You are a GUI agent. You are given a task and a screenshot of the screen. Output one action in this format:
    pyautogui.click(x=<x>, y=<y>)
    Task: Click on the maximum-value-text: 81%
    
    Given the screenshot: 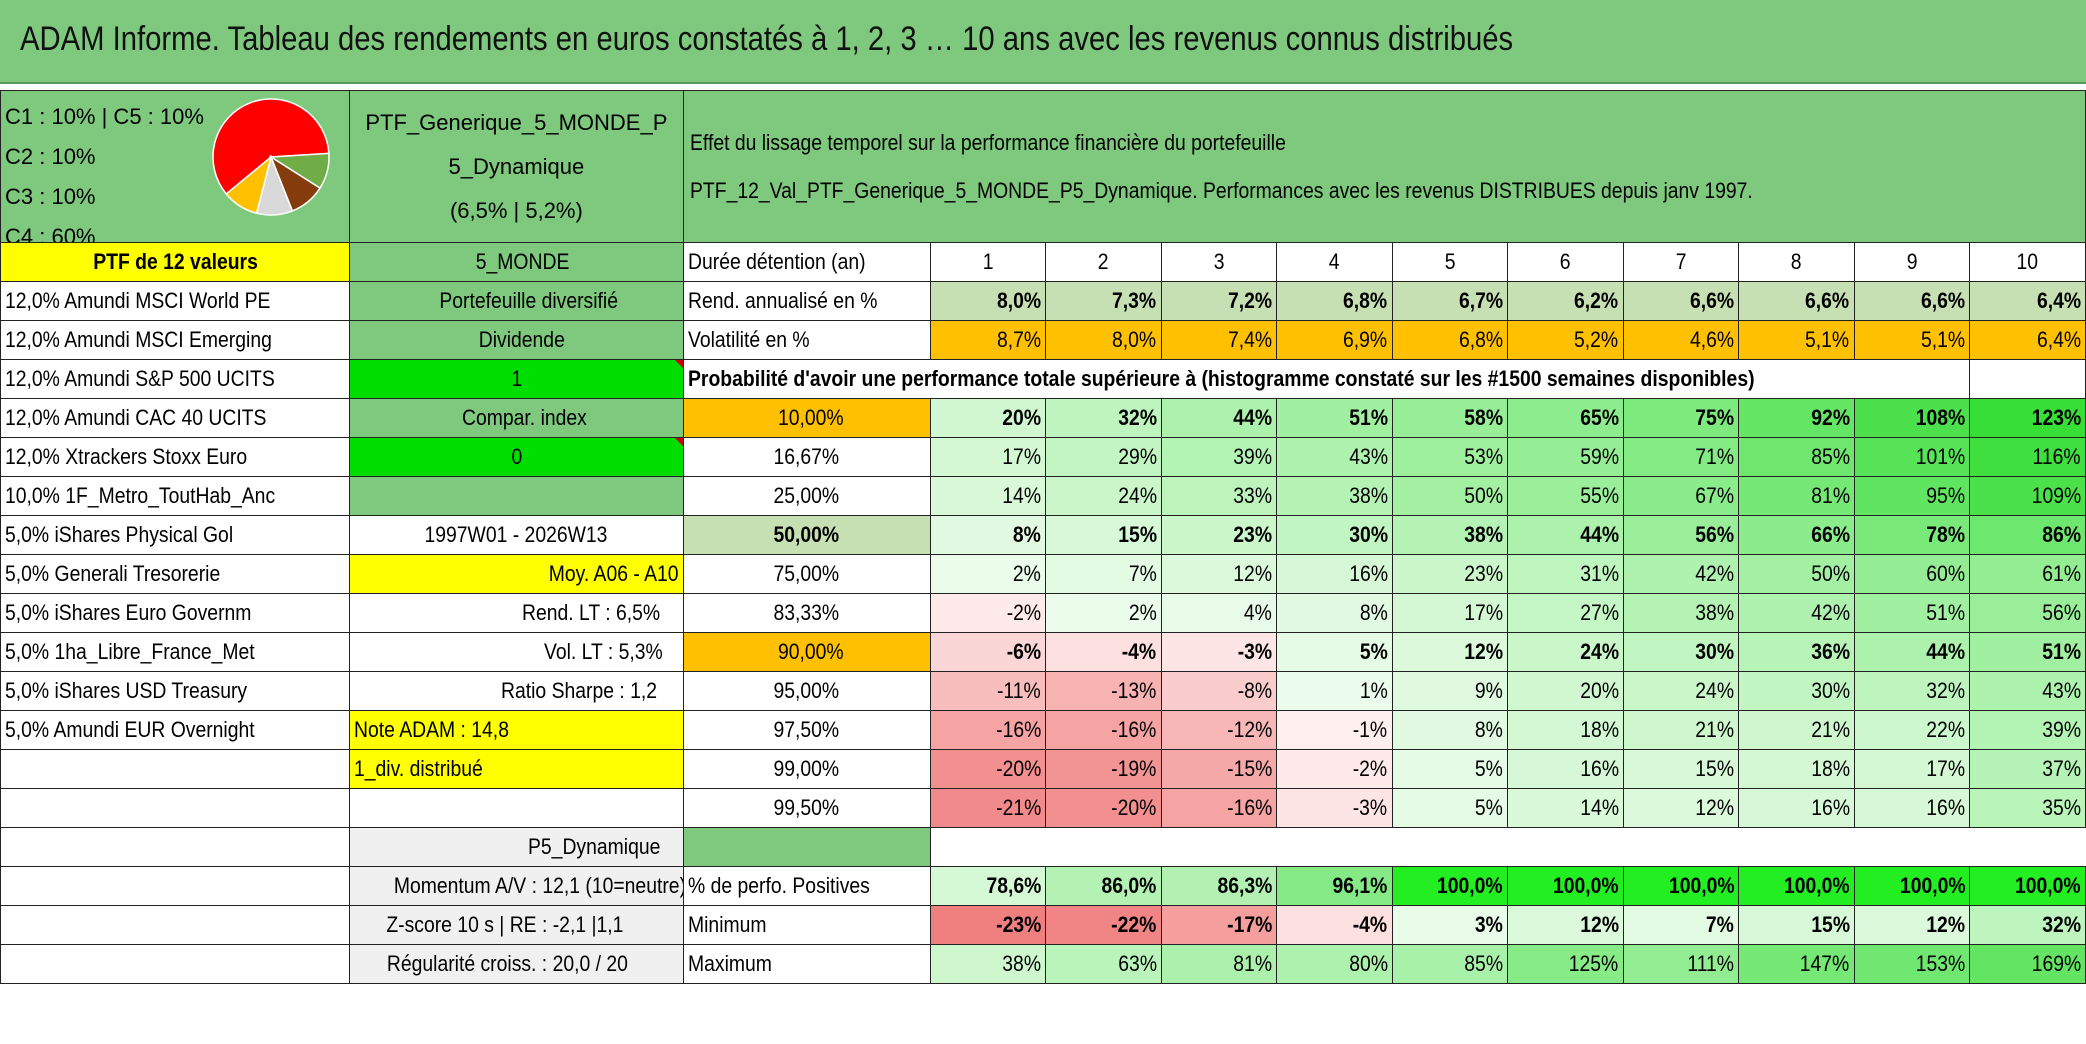 What is the action you would take?
    pyautogui.click(x=1253, y=963)
    